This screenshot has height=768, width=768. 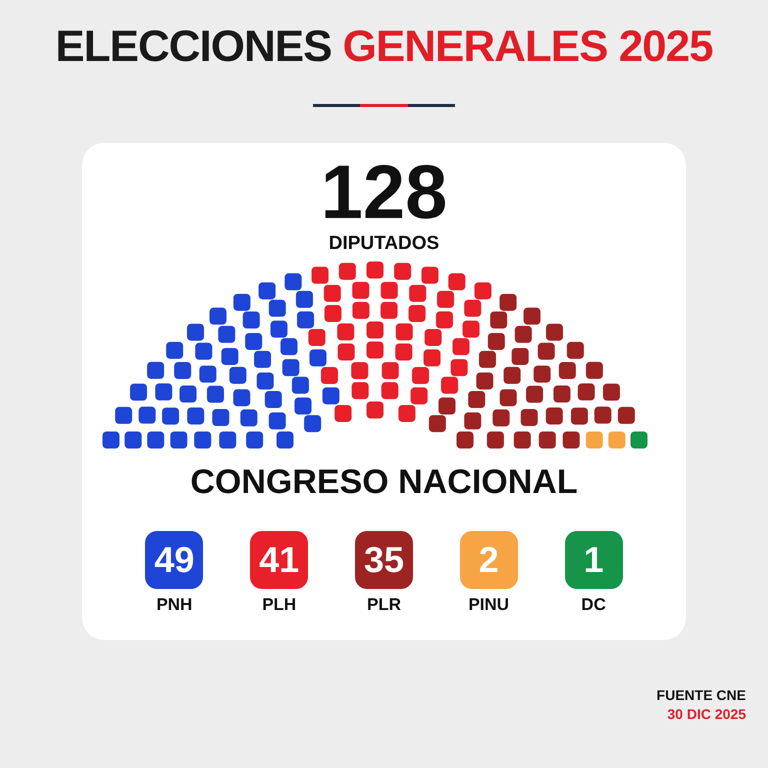 I want to click on category-label: PLR, so click(x=383, y=605).